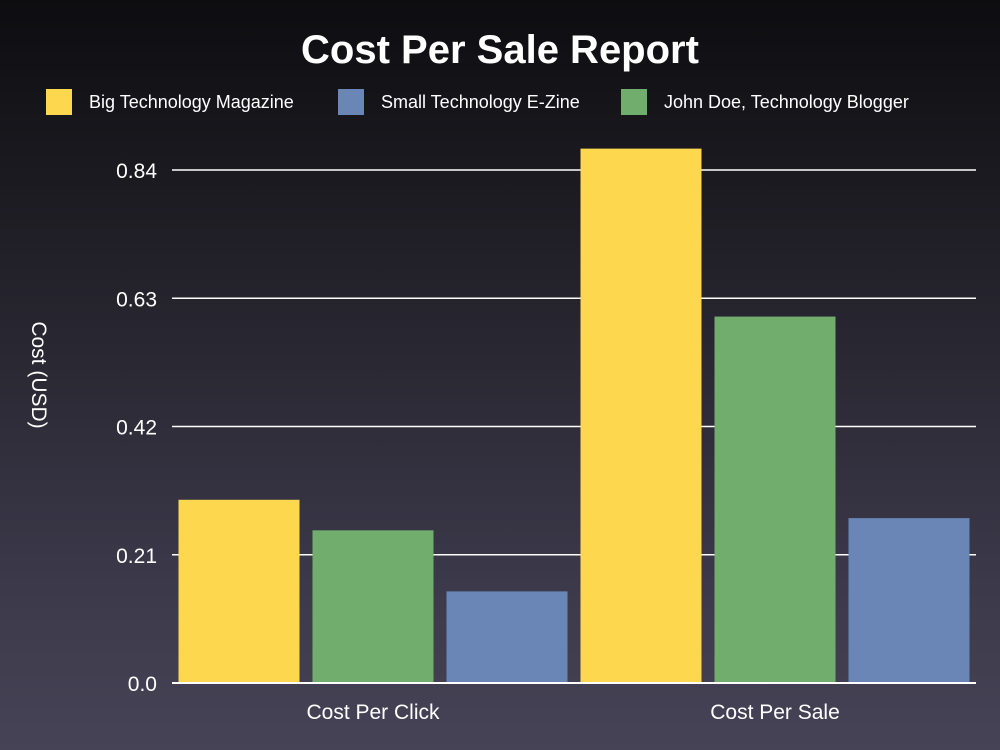 This screenshot has height=750, width=1000. Describe the element at coordinates (136, 171) in the screenshot. I see `y-tick-label: 0.84` at that location.